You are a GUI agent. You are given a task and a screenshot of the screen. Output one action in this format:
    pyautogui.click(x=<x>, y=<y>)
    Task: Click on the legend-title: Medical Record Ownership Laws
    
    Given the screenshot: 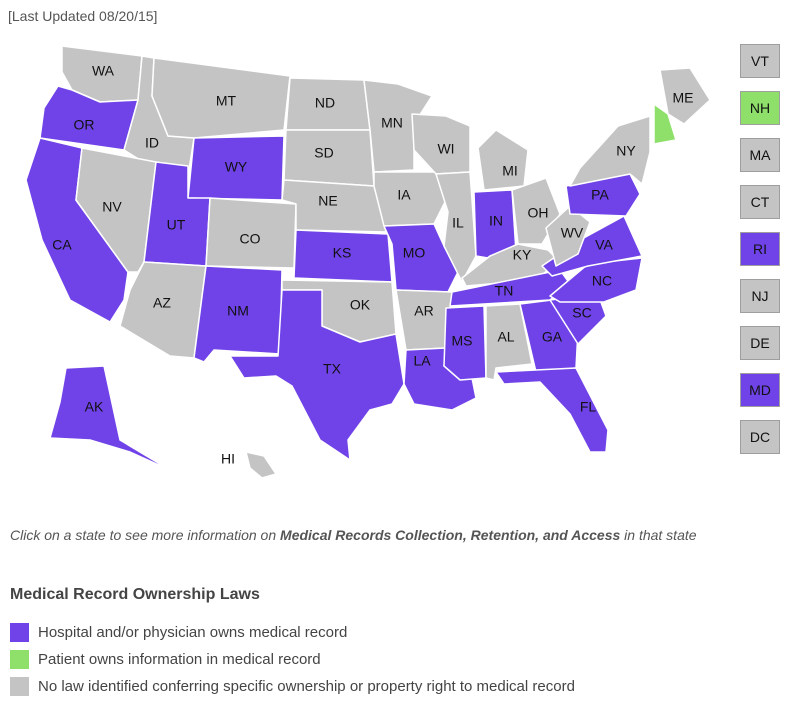 What is the action you would take?
    pyautogui.click(x=135, y=594)
    